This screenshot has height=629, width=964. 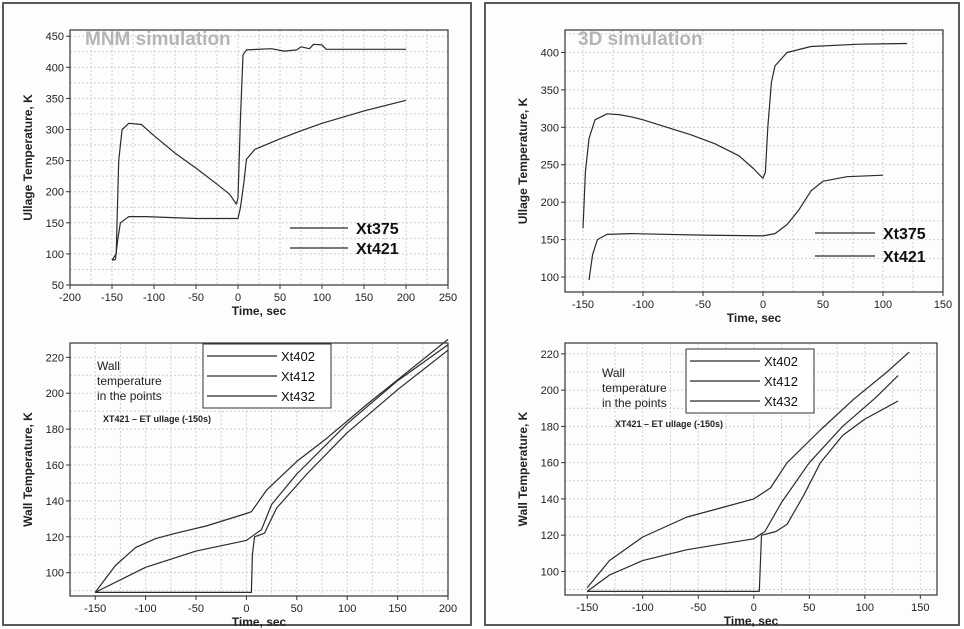 I want to click on 3d-wall-x-tick-label: 100, so click(x=865, y=608).